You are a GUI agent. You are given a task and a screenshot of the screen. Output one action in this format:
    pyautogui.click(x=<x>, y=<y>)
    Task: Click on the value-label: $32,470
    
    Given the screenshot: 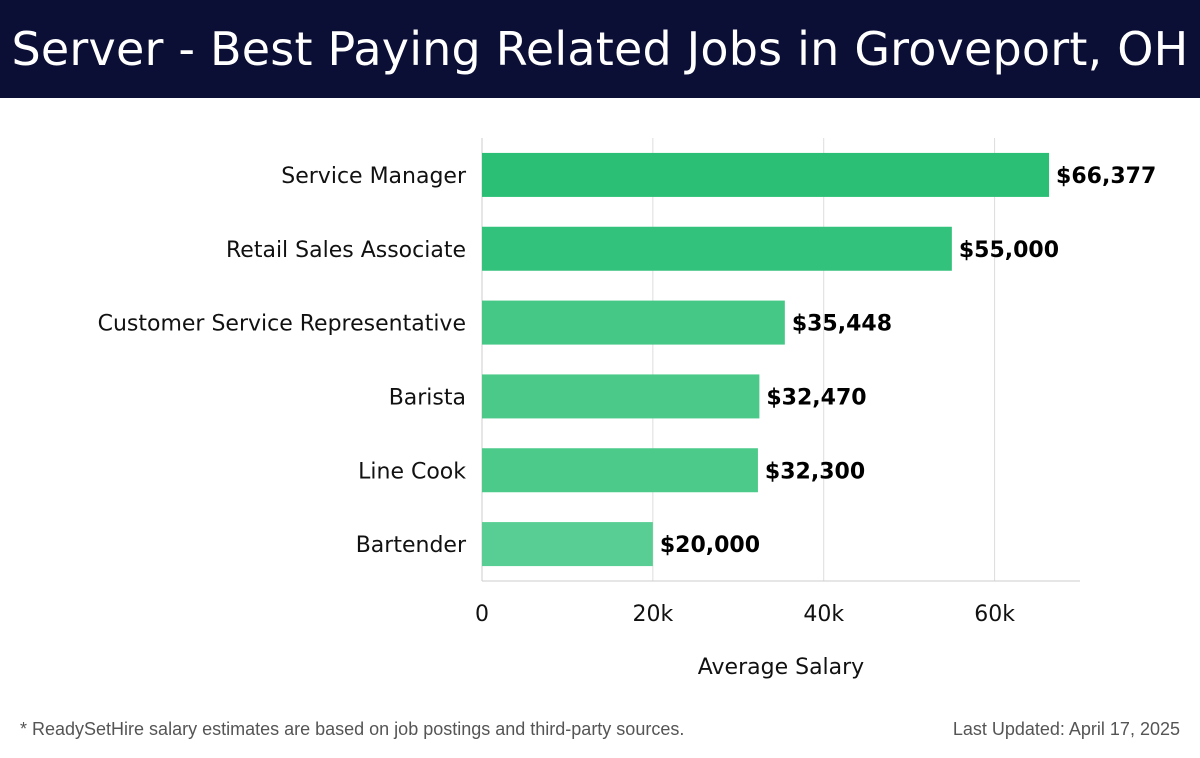 What is the action you would take?
    pyautogui.click(x=816, y=397)
    